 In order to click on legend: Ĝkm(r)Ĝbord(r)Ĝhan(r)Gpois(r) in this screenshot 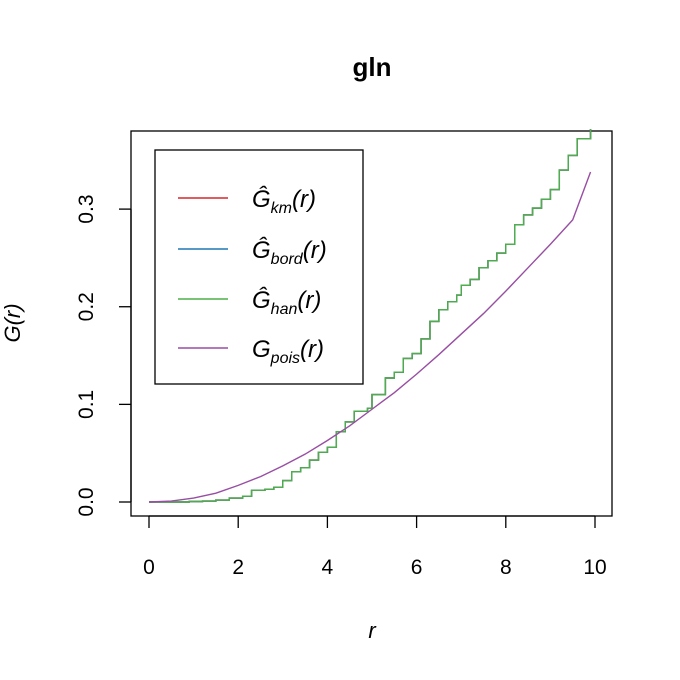, I will do `click(259, 267)`.